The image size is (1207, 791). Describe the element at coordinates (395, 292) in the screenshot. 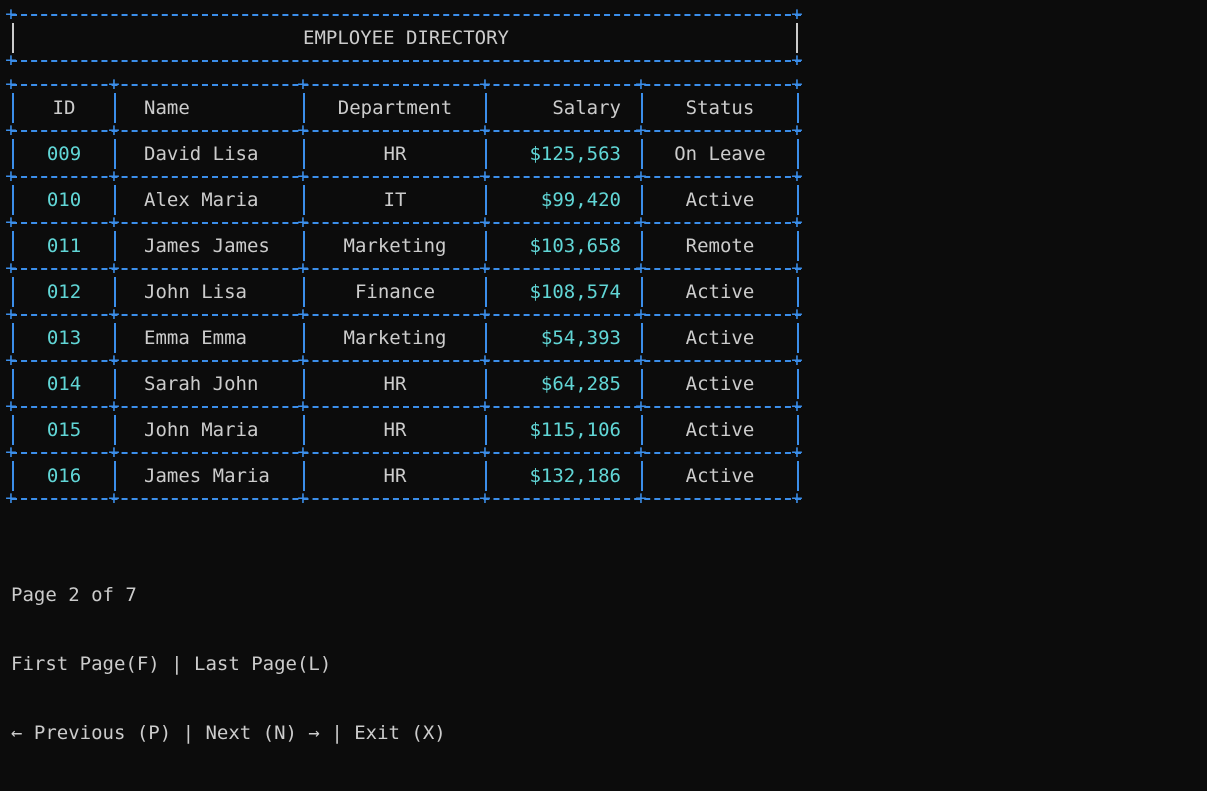

I see `cell-department: Finance` at that location.